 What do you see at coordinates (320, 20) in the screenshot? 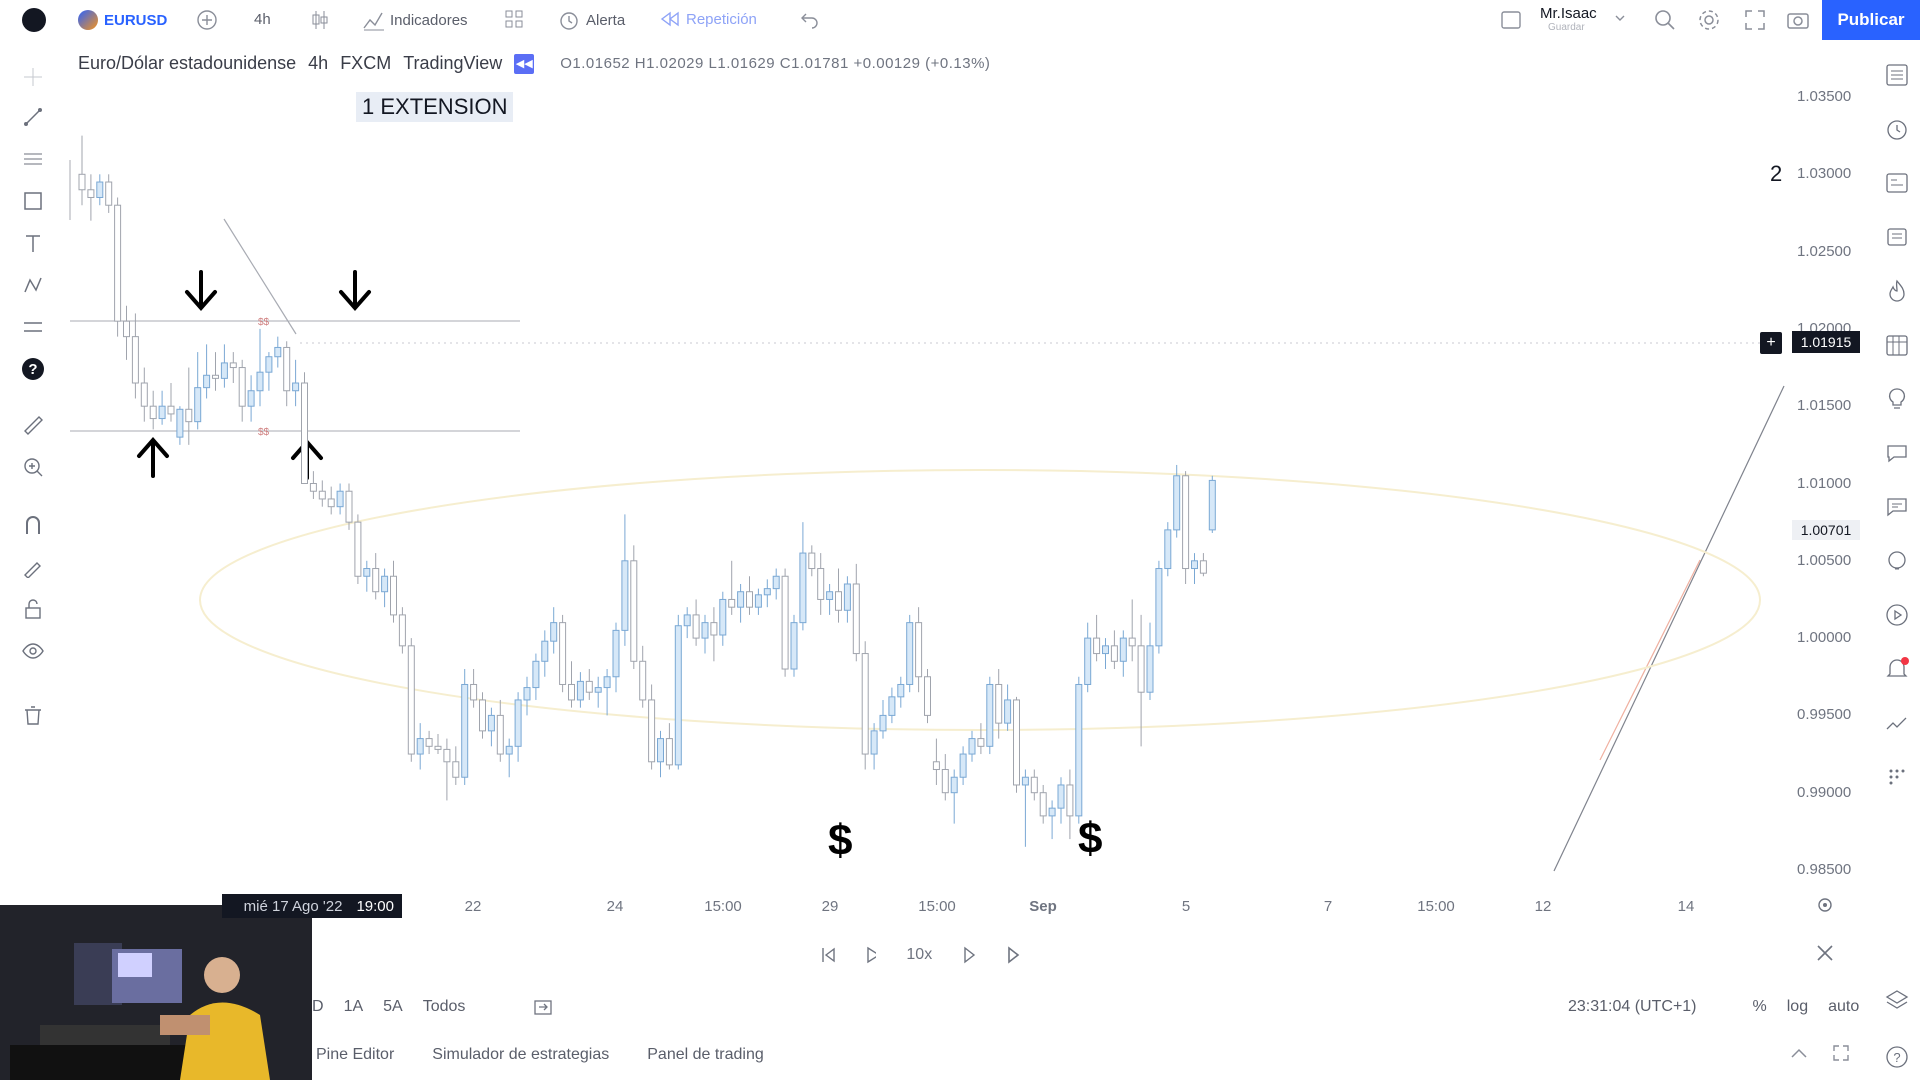
I see `chart-type-button` at bounding box center [320, 20].